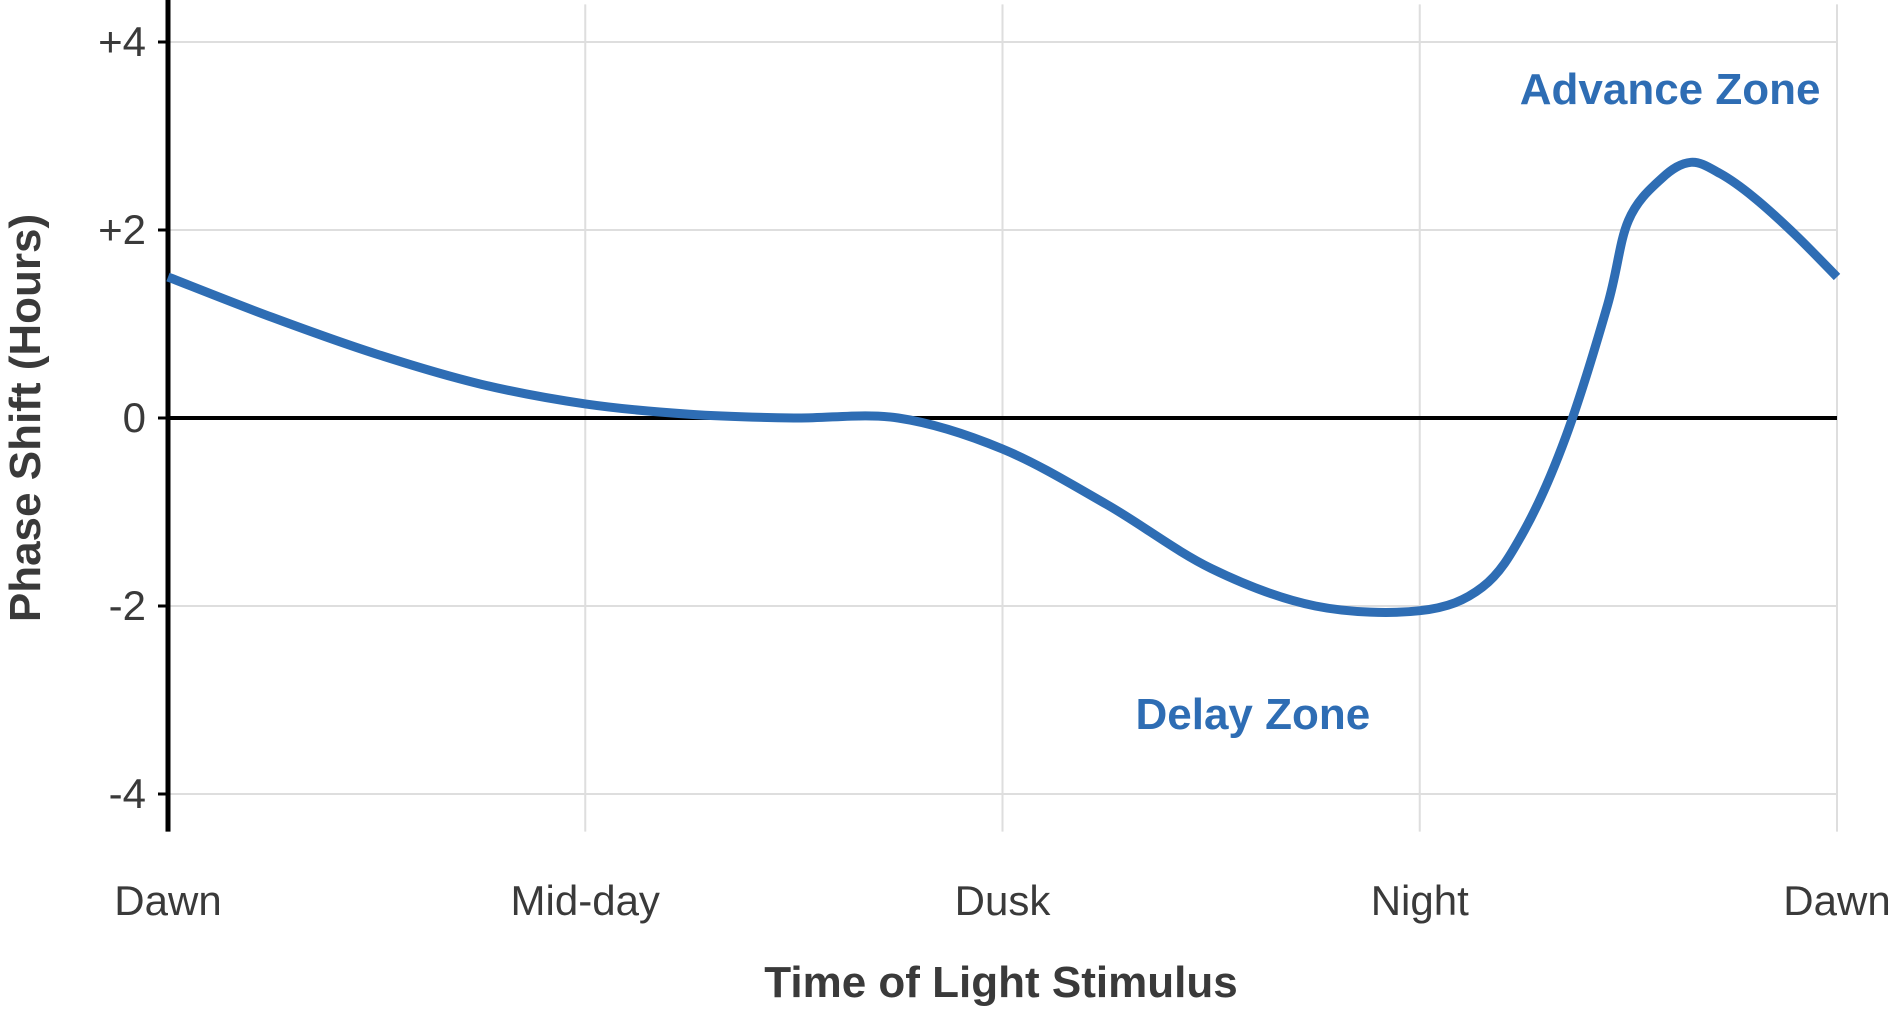 This screenshot has width=1899, height=1020. Describe the element at coordinates (1252, 714) in the screenshot. I see `delay-zone-label: Delay Zone` at that location.